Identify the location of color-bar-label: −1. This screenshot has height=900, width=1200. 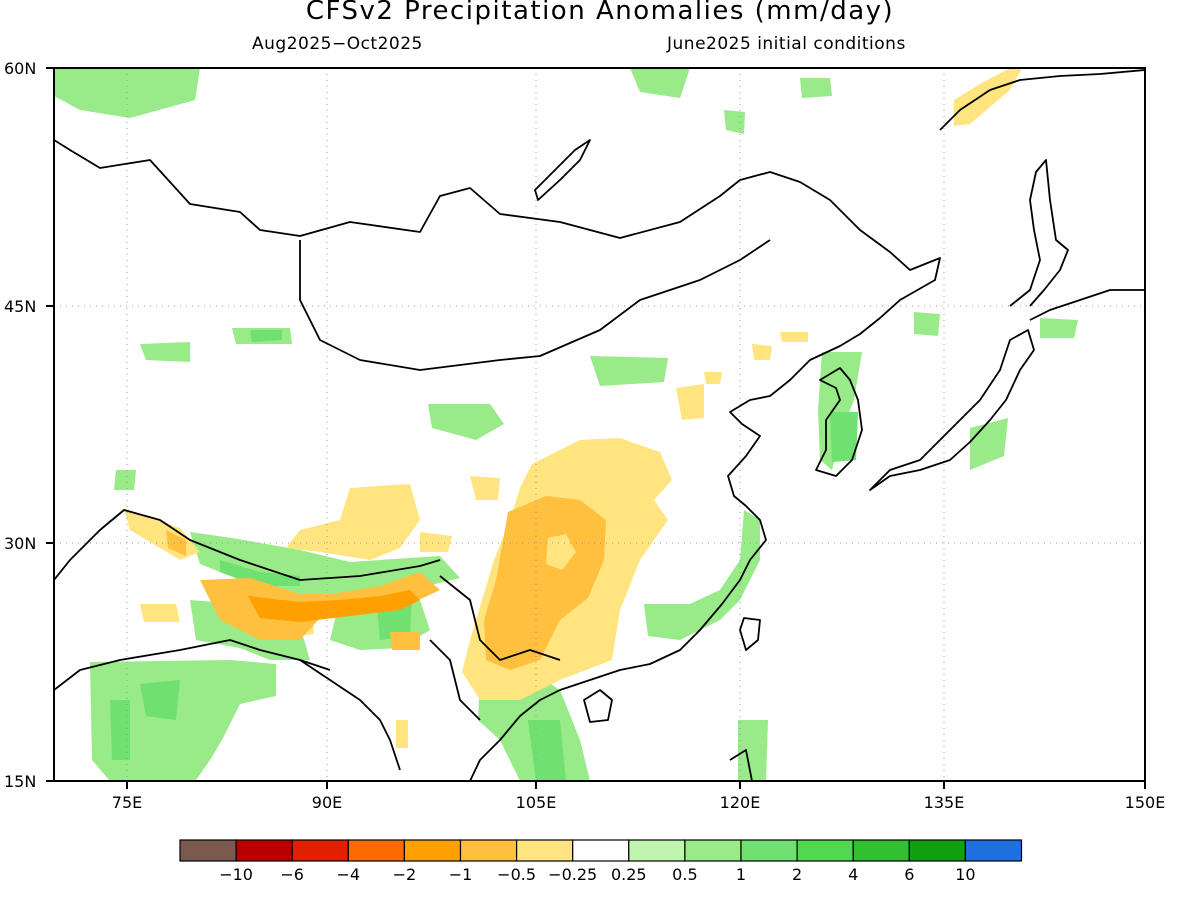
(461, 874).